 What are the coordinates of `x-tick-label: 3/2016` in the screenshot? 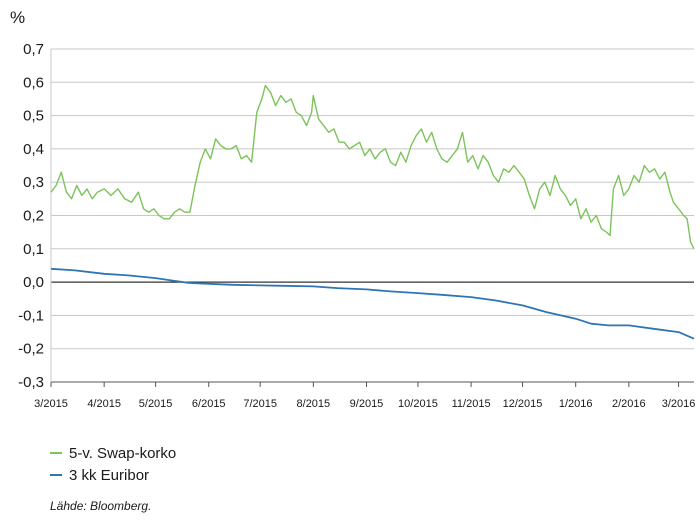 It's located at (679, 404).